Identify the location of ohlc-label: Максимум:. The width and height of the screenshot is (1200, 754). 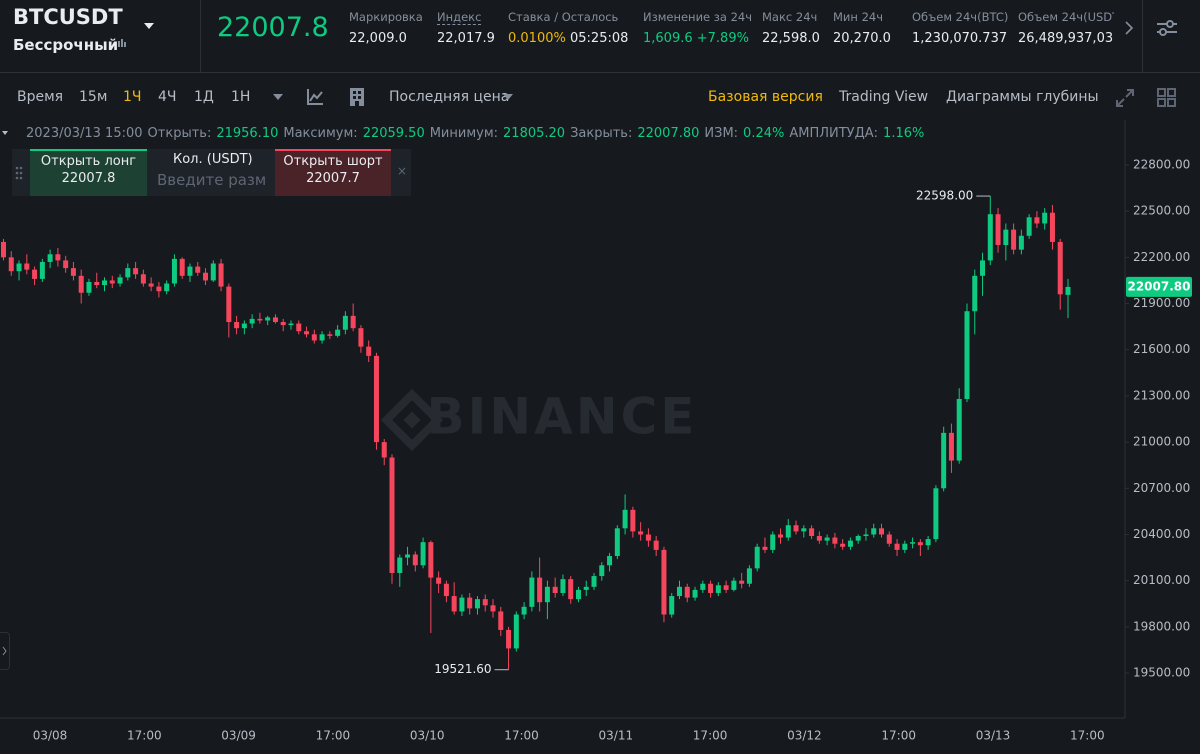
(320, 133).